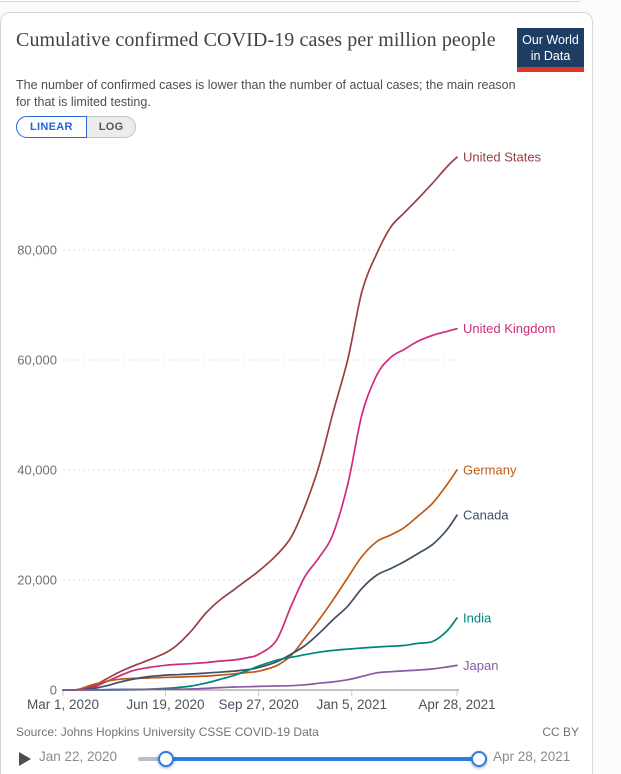 The width and height of the screenshot is (621, 774). What do you see at coordinates (509, 328) in the screenshot?
I see `series-label-united-kingdom: United Kingdom` at bounding box center [509, 328].